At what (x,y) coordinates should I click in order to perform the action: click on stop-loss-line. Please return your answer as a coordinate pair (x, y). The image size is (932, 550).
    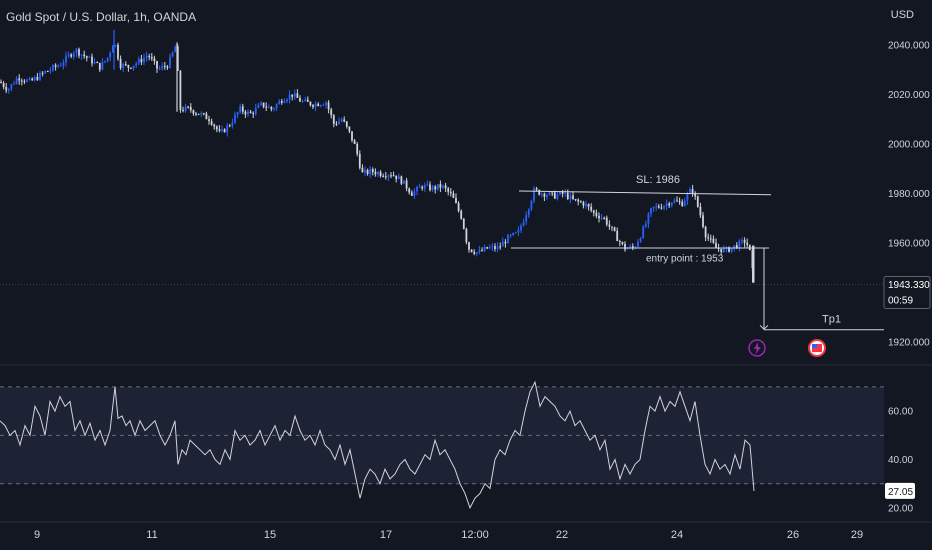
    Looking at the image, I should click on (645, 193).